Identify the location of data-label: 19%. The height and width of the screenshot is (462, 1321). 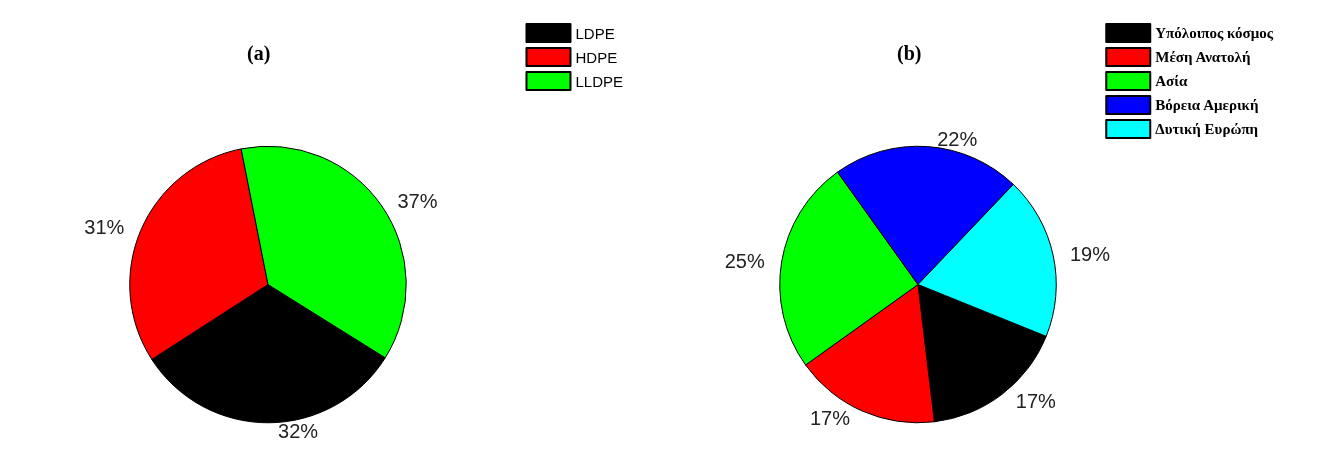
(1090, 253).